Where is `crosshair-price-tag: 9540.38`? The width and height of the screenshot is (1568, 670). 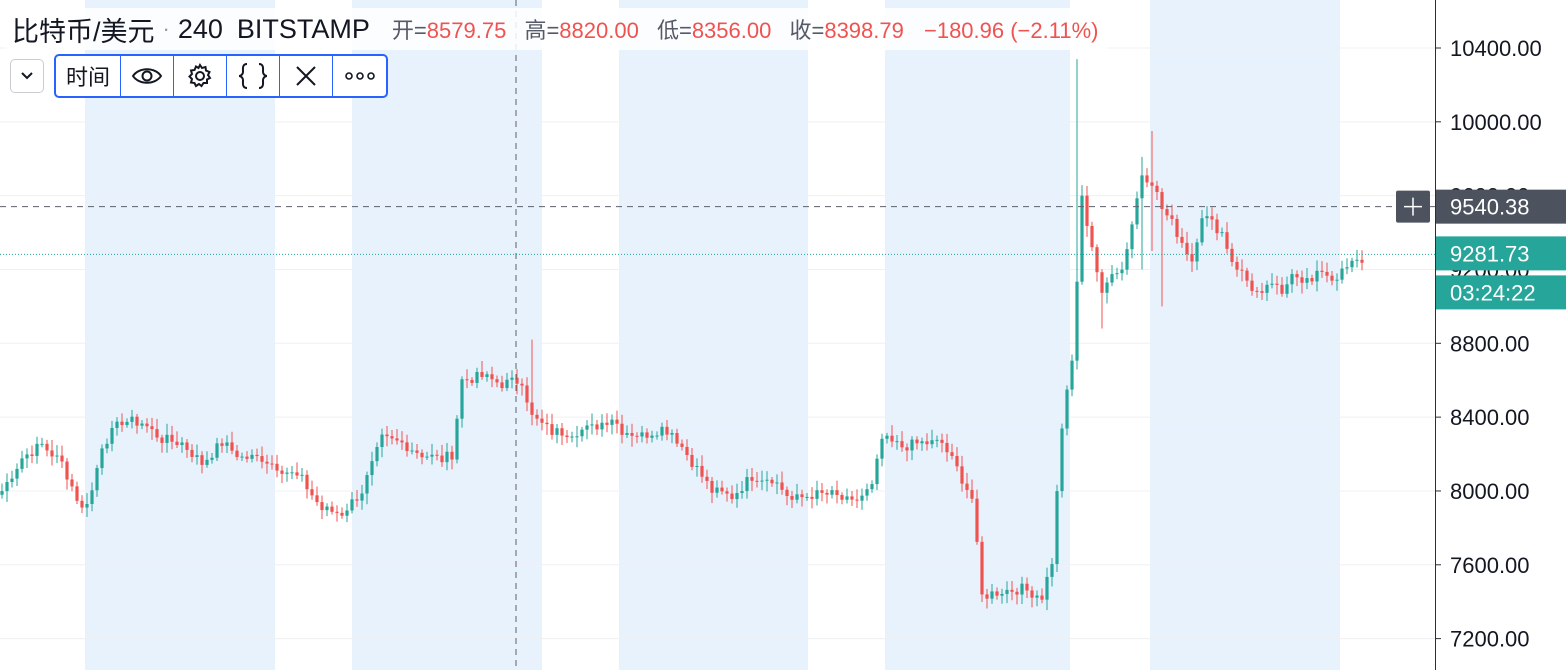 crosshair-price-tag: 9540.38 is located at coordinates (1501, 206).